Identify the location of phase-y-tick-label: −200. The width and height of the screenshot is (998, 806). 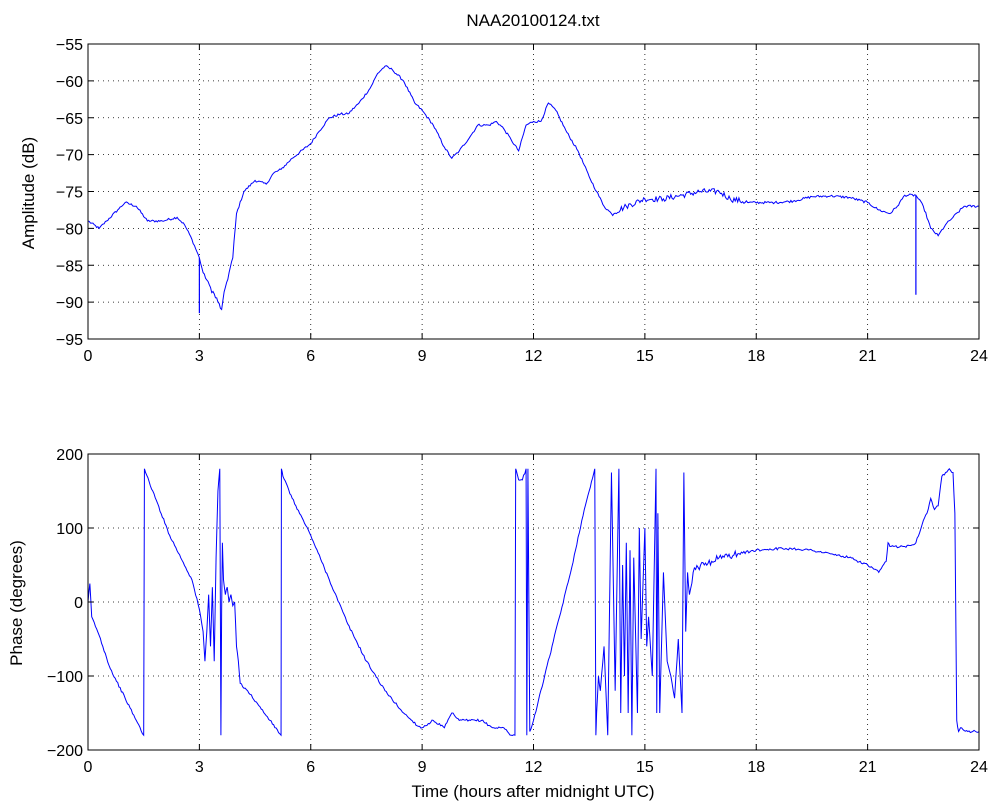
(65, 751).